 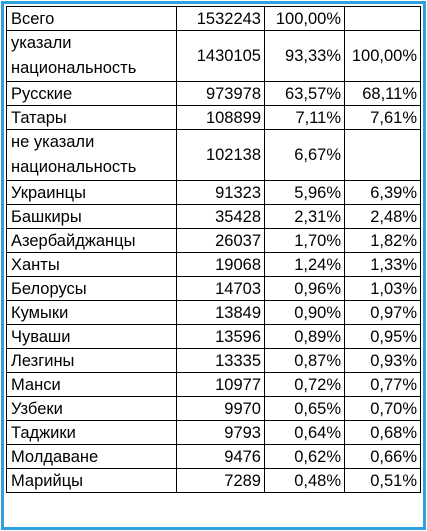 I want to click on row-pct-specified: 1,33%, so click(x=382, y=264).